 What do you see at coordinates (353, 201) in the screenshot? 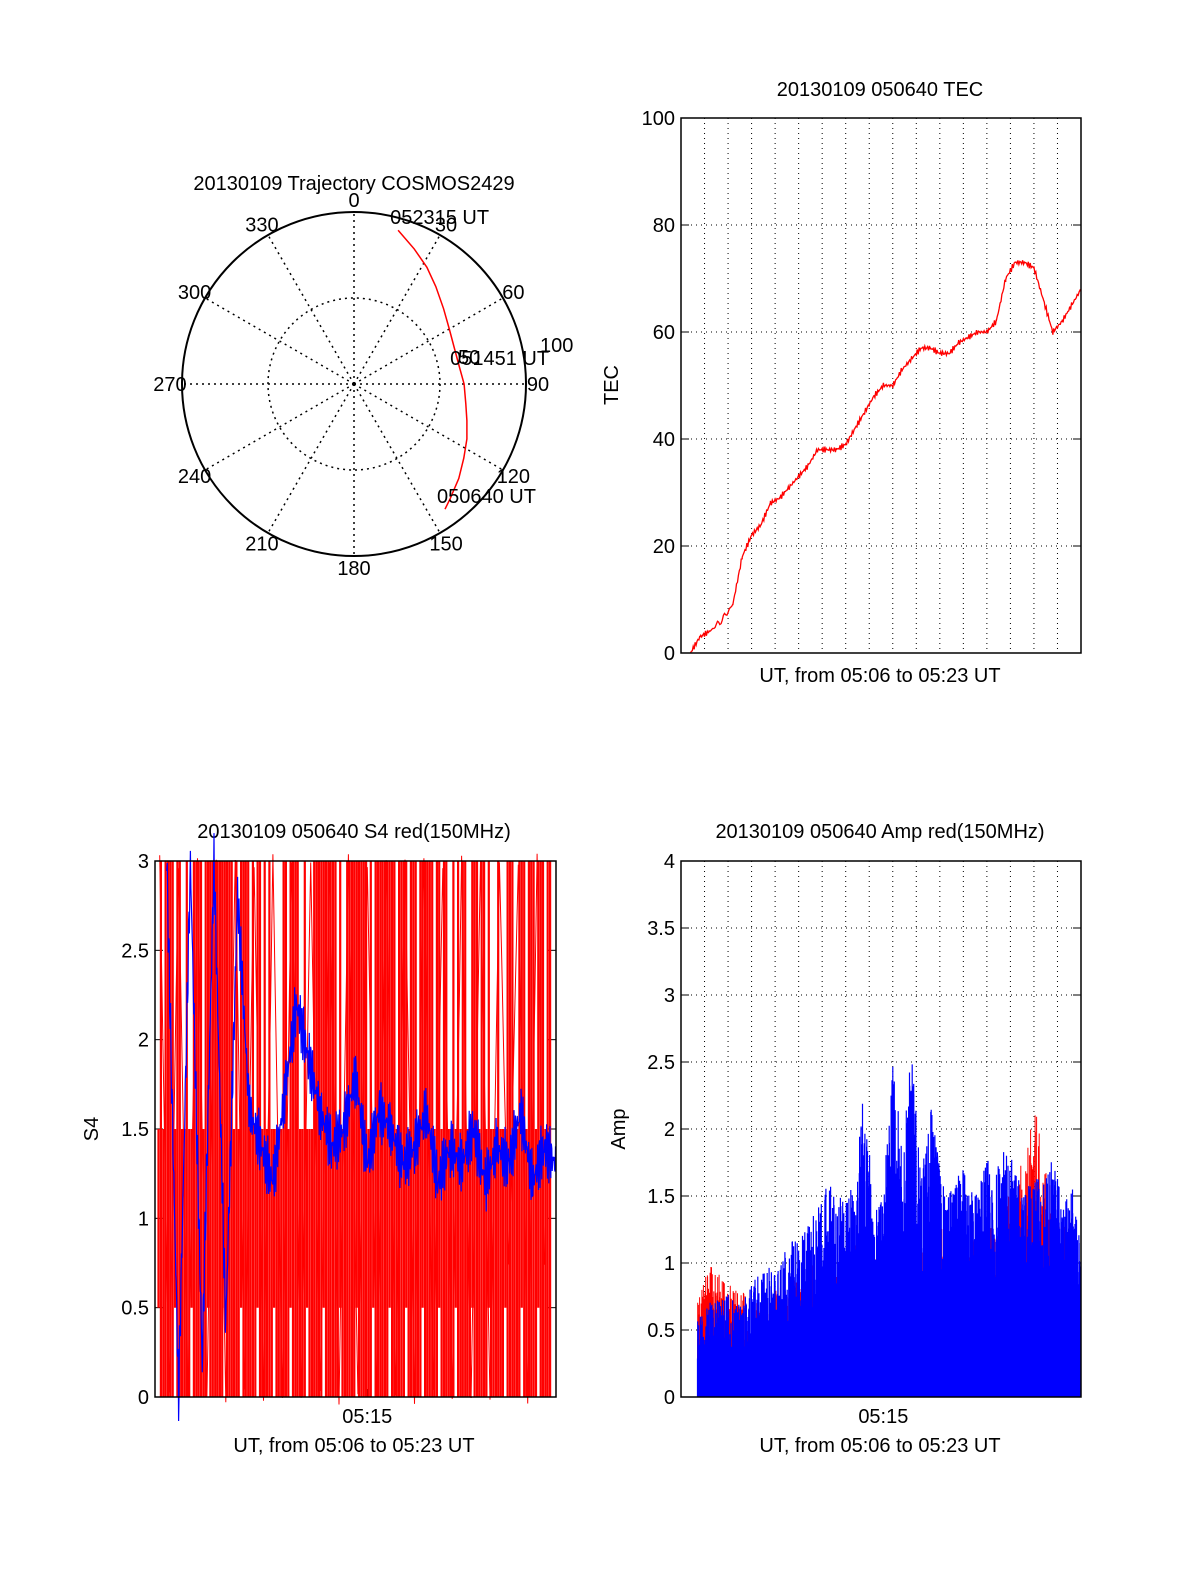
I see `polar-angle-label: 0` at bounding box center [353, 201].